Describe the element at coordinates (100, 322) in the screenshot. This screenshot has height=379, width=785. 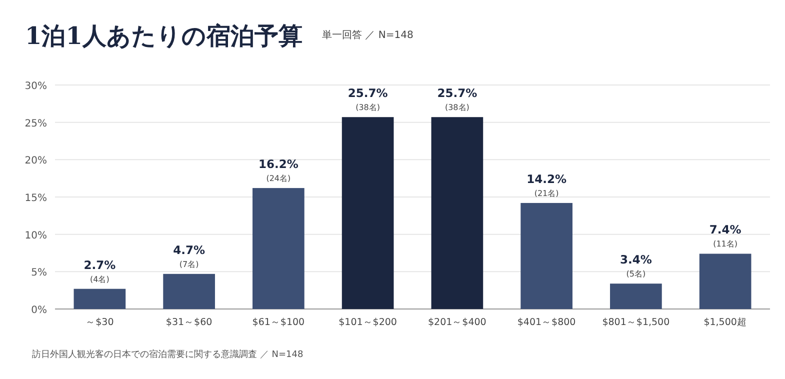
I see `x-tick-label: ～$30` at that location.